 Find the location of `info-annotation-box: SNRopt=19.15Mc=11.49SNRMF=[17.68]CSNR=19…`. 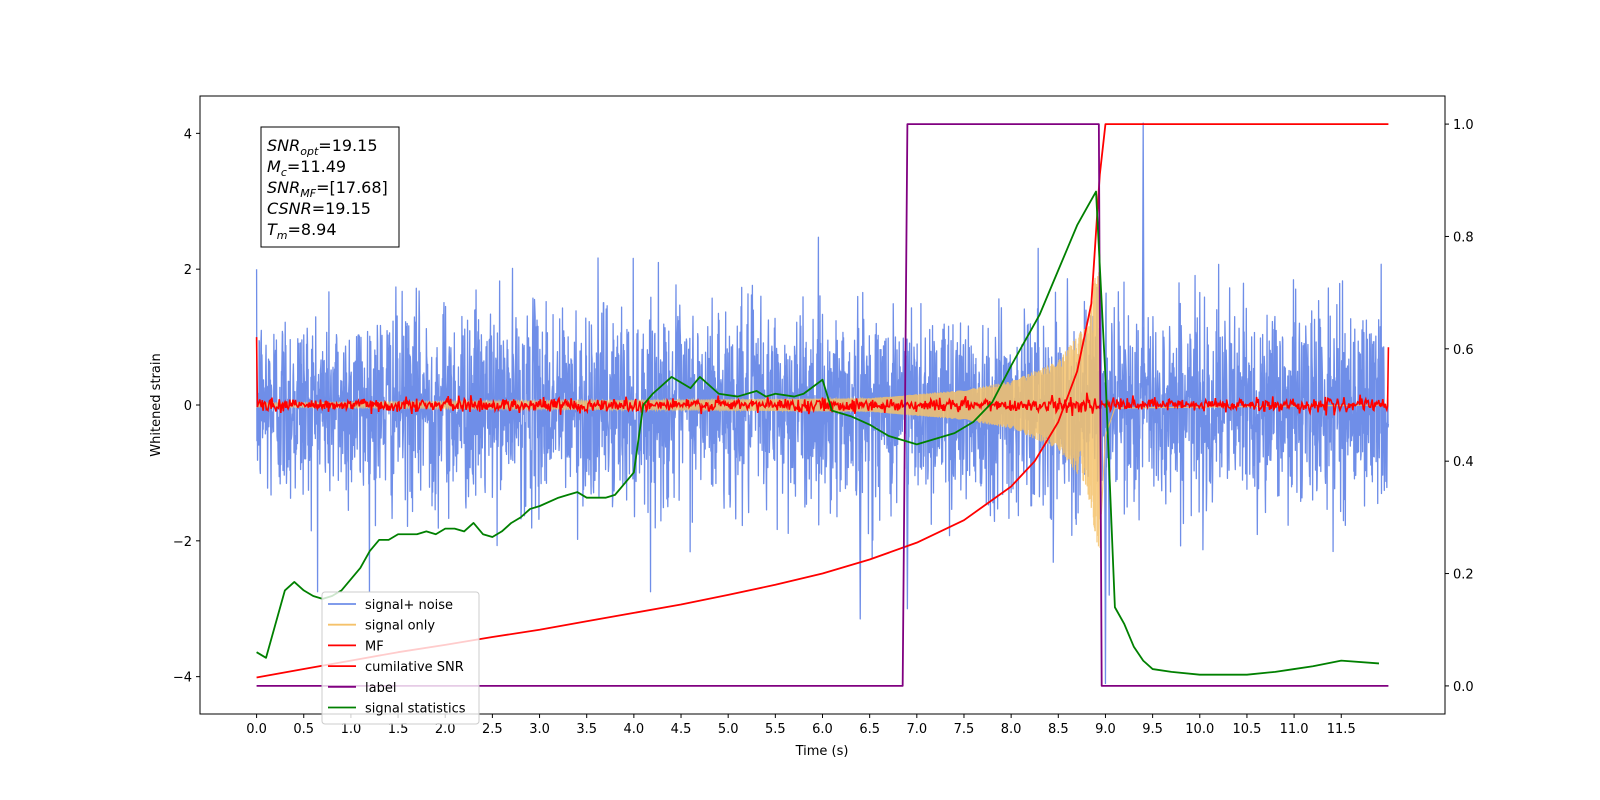

info-annotation-box: SNRopt=19.15Mc=11.49SNRMF=[17.68]CSNR=19… is located at coordinates (330, 187).